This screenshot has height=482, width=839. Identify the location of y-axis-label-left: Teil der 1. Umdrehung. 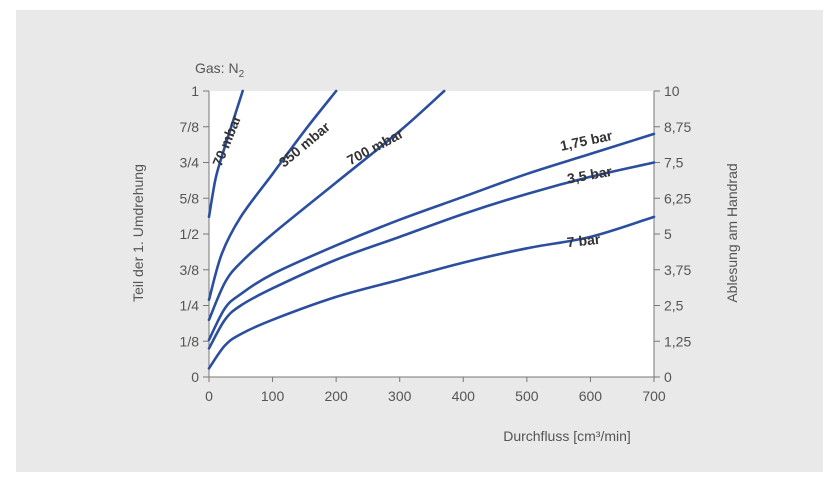
(138, 233).